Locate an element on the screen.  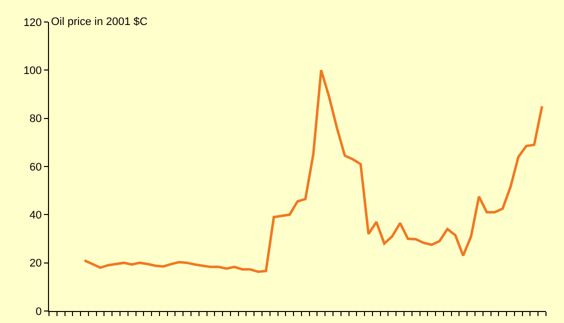
y-tick-label: 60 is located at coordinates (36, 167).